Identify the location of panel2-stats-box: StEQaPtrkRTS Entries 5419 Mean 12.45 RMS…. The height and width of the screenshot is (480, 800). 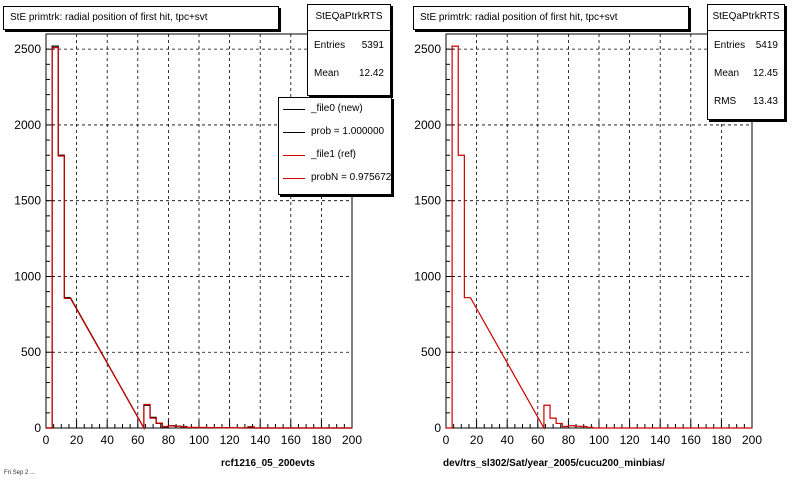
(746, 62).